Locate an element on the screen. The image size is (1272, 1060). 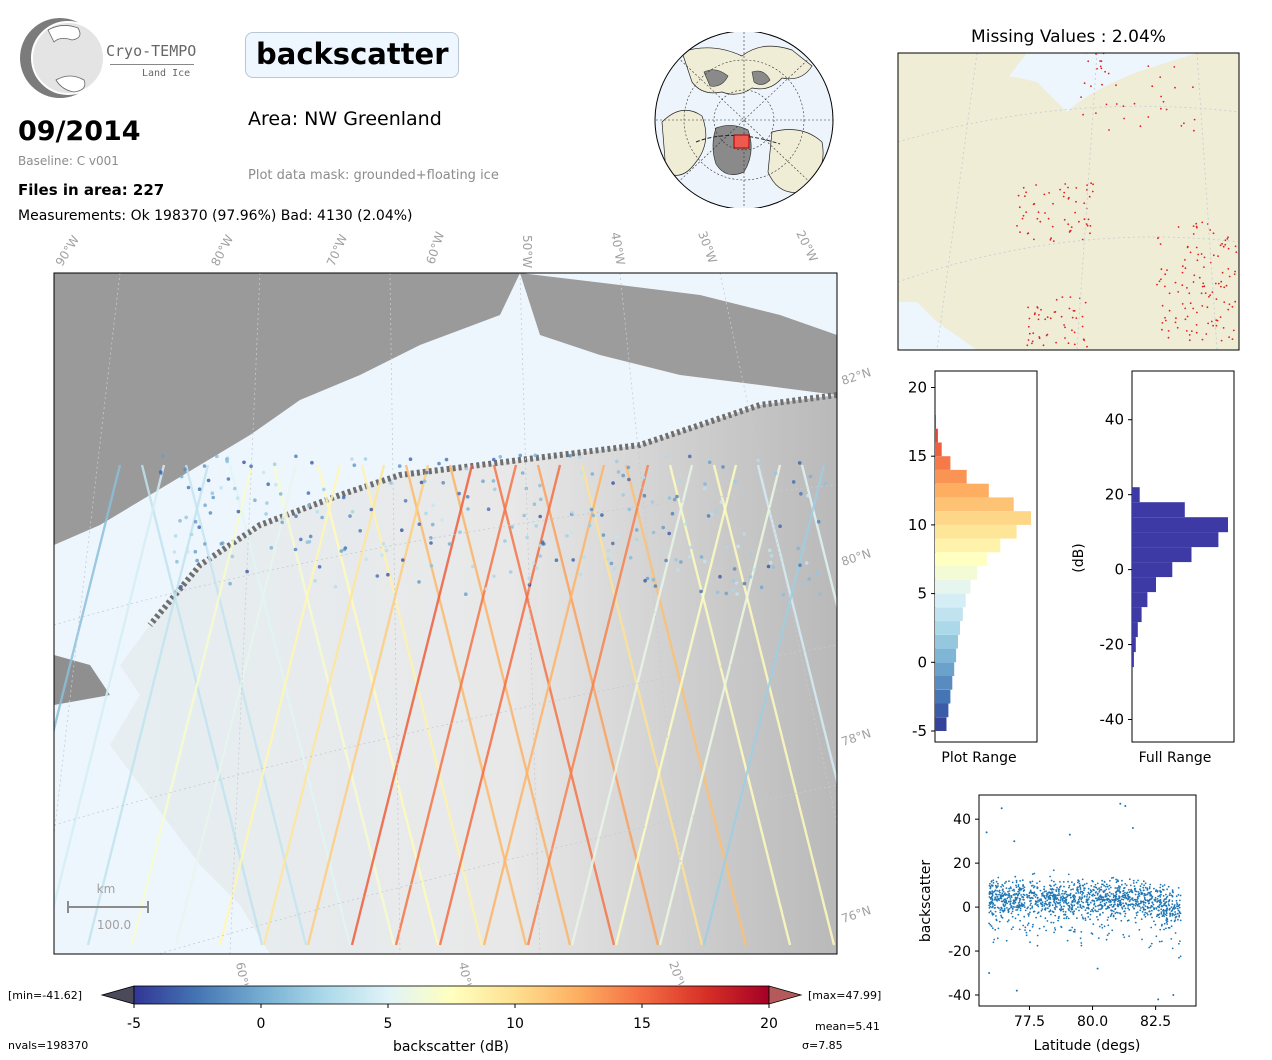
satellite-track is located at coordinates (456, 705).